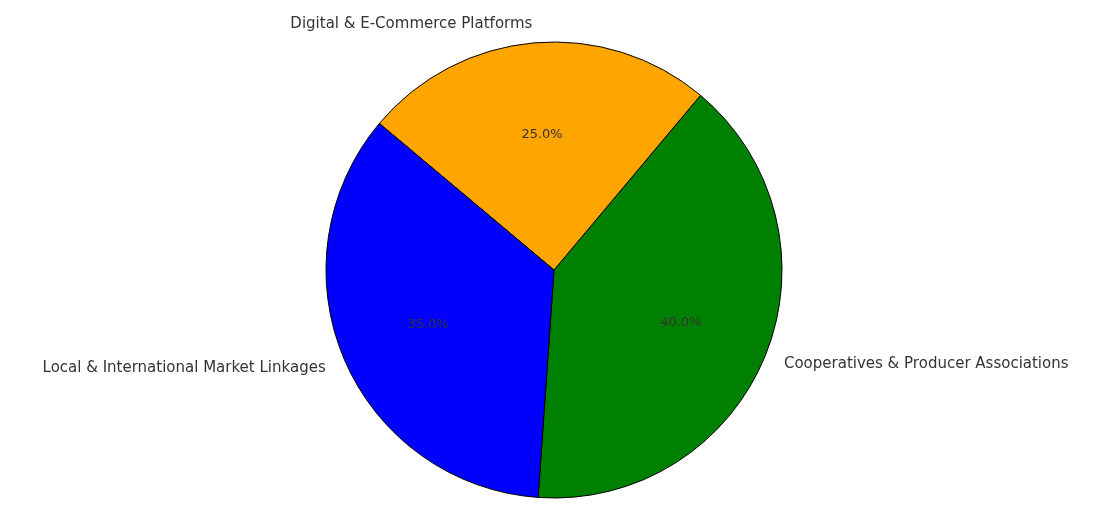  What do you see at coordinates (926, 362) in the screenshot?
I see `slice-label: Cooperatives & Producer Associations` at bounding box center [926, 362].